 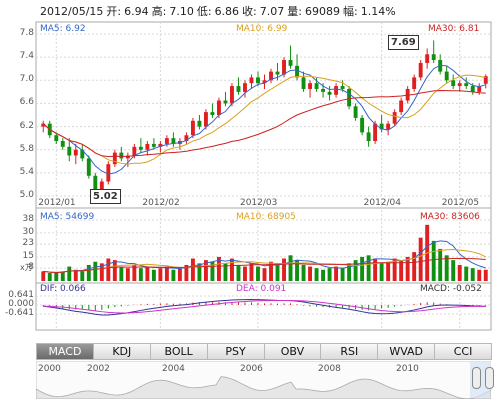 What do you see at coordinates (28, 231) in the screenshot?
I see `volume-ytick: 30` at bounding box center [28, 231].